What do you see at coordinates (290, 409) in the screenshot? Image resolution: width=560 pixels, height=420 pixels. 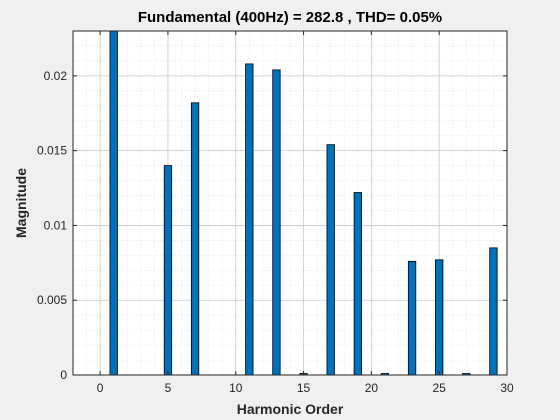 I see `x-axis-label: Harmonic Order` at bounding box center [290, 409].